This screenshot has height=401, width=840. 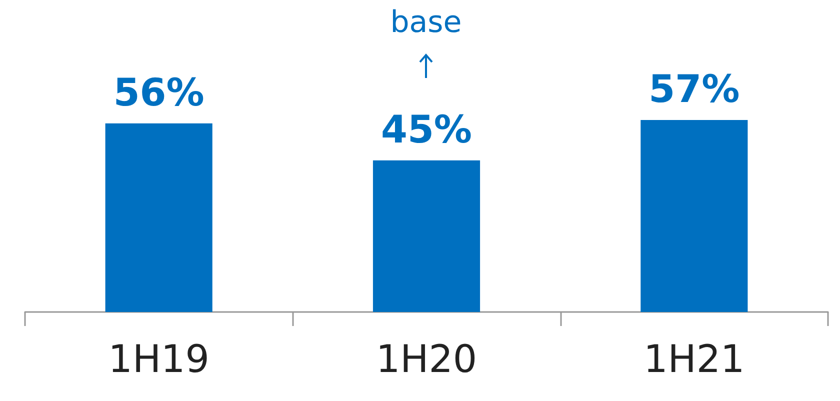 I want to click on data-label: 57%, so click(x=694, y=89).